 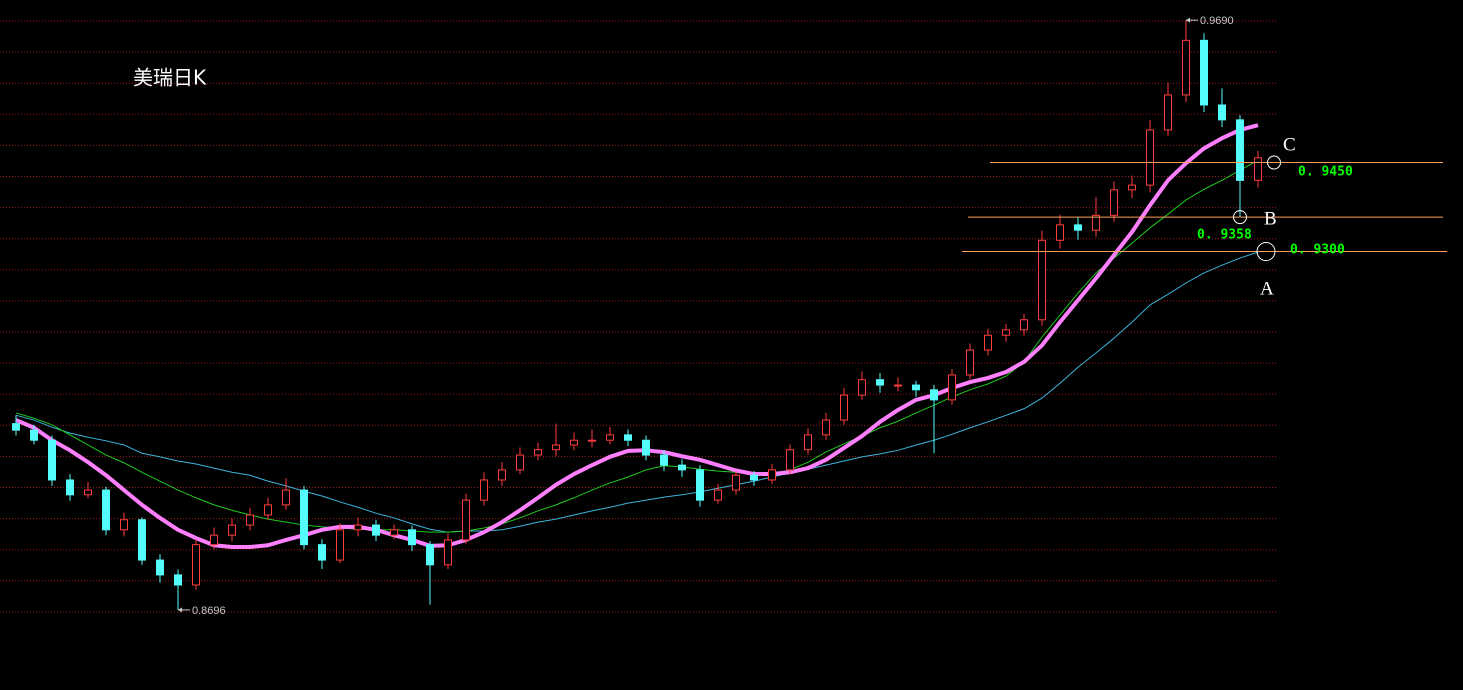 What do you see at coordinates (1217, 21) in the screenshot?
I see `extreme-label: 0.9690` at bounding box center [1217, 21].